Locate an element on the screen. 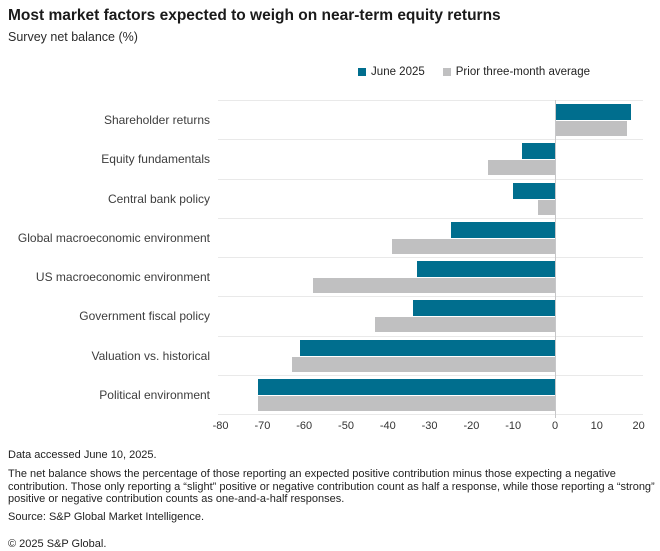 Image resolution: width=660 pixels, height=551 pixels. legend-item-june-2025: June 2025 is located at coordinates (391, 72).